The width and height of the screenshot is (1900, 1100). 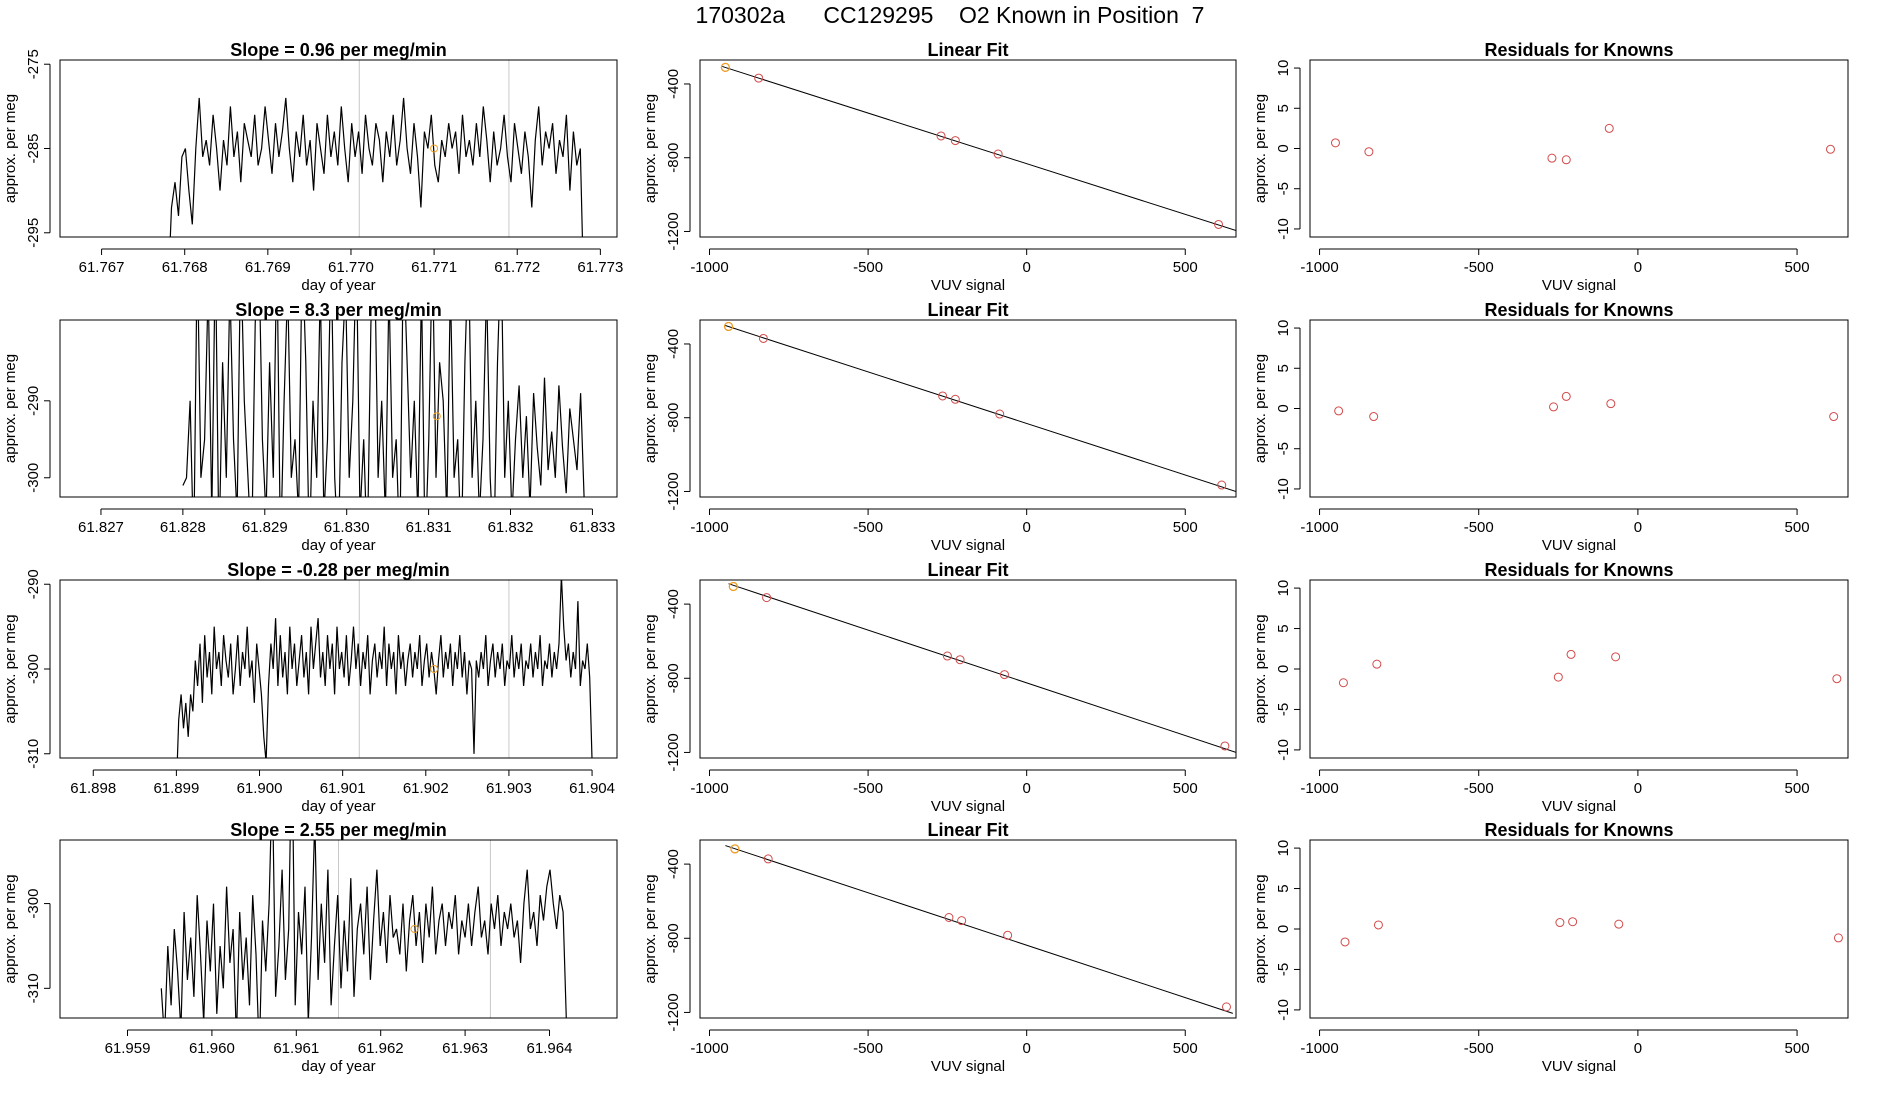 I want to click on x-tick-label: 61.832, so click(x=511, y=527).